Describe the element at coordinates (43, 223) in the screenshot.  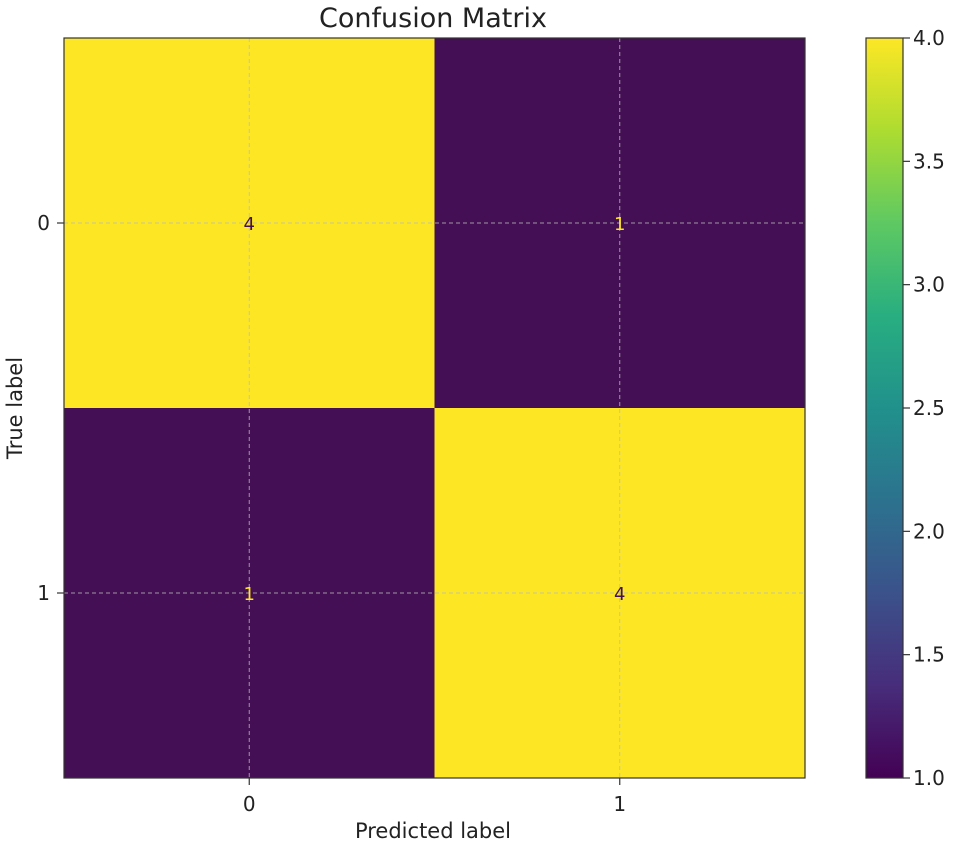
I see `y-tick-label: 0` at that location.